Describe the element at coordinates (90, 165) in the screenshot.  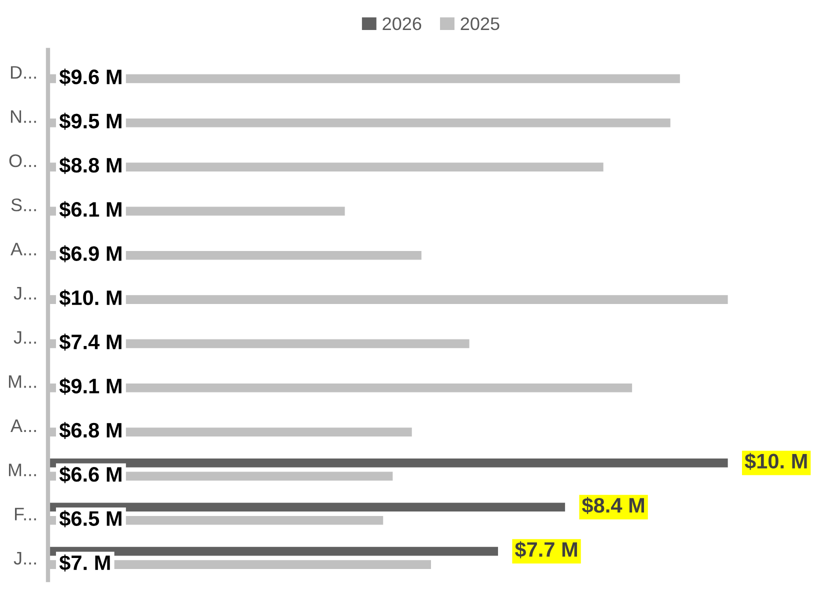
I see `data-label: $8.8 M` at that location.